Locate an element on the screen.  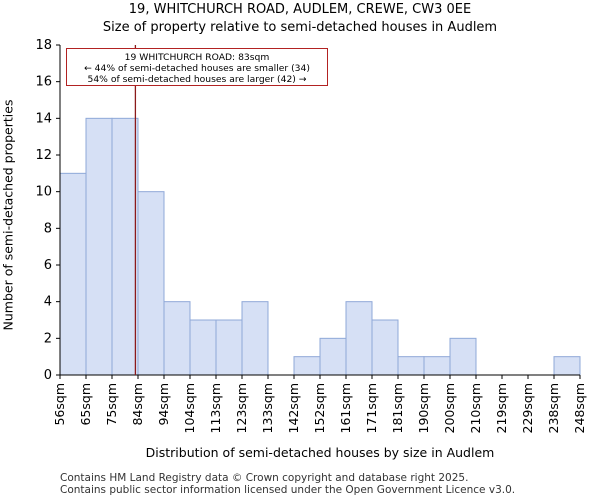
x-tick-label: 84sqm is located at coordinates (137, 404).